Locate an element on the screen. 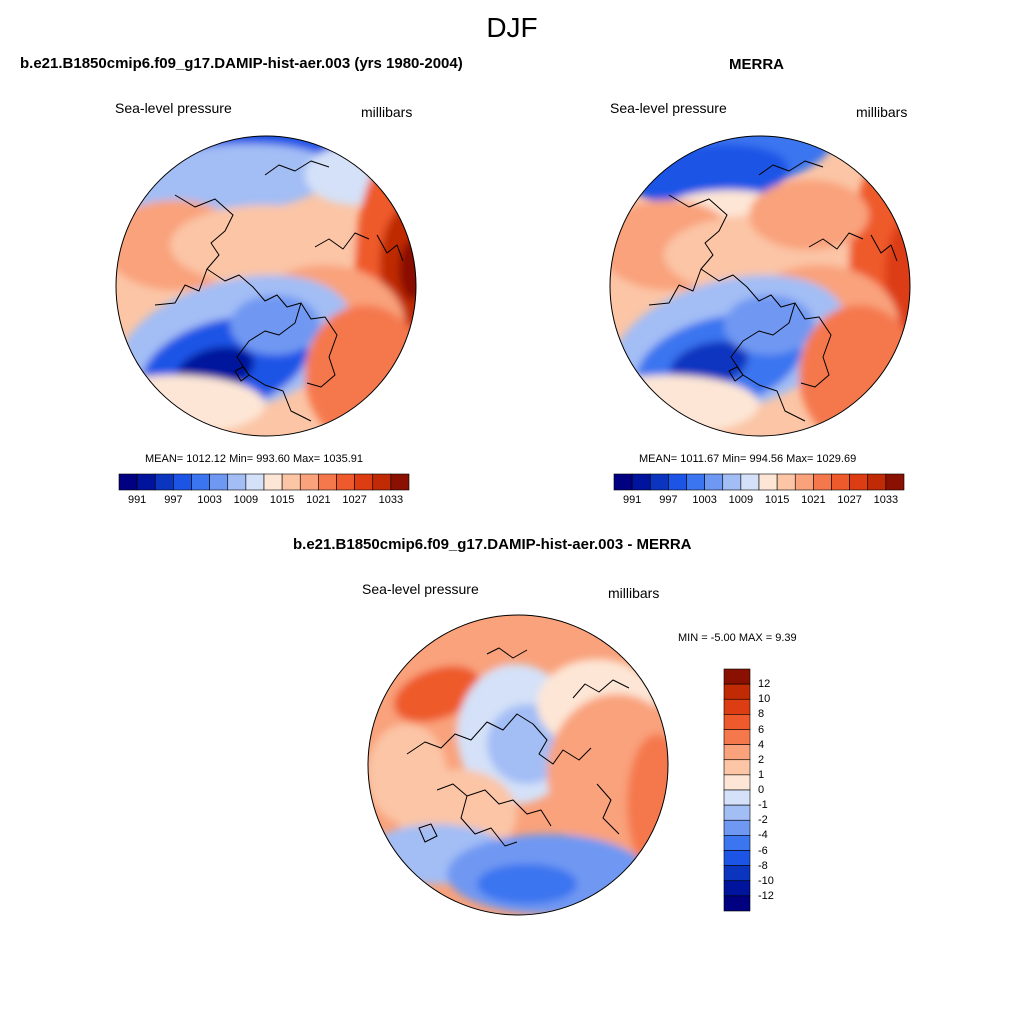  colorbar-tick-label: 4 is located at coordinates (761, 744).